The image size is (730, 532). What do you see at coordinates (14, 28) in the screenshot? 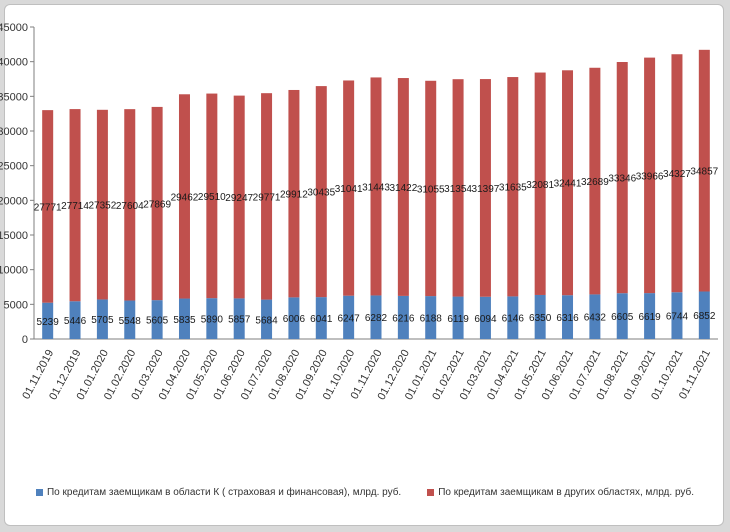
I see `y-tick-label: 45000` at bounding box center [14, 28].